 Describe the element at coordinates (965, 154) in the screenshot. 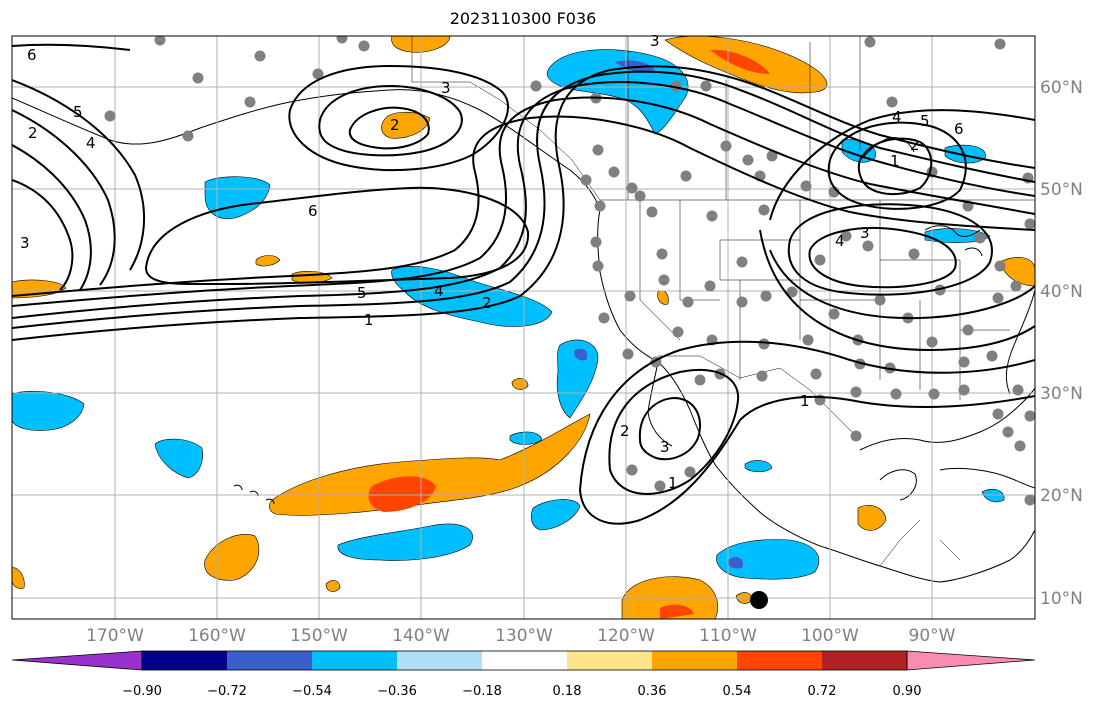

I see `shade-blue-east2` at that location.